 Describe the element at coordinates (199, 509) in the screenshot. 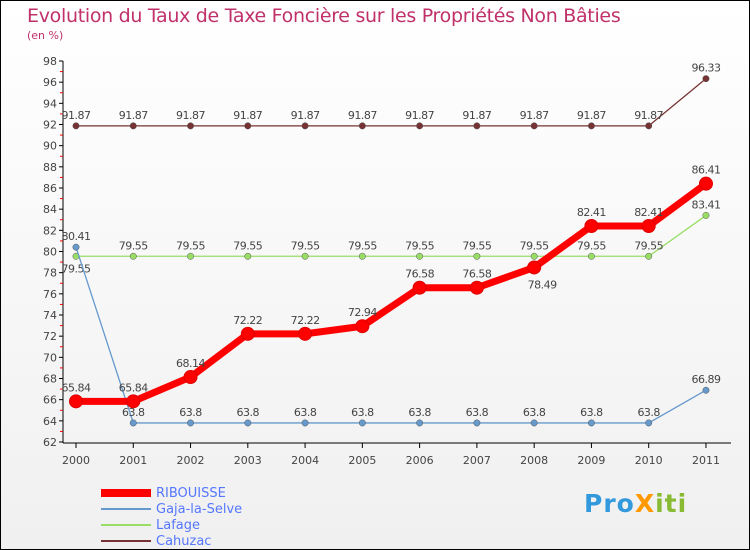

I see `legend-label: Gaja-la-Selve` at that location.